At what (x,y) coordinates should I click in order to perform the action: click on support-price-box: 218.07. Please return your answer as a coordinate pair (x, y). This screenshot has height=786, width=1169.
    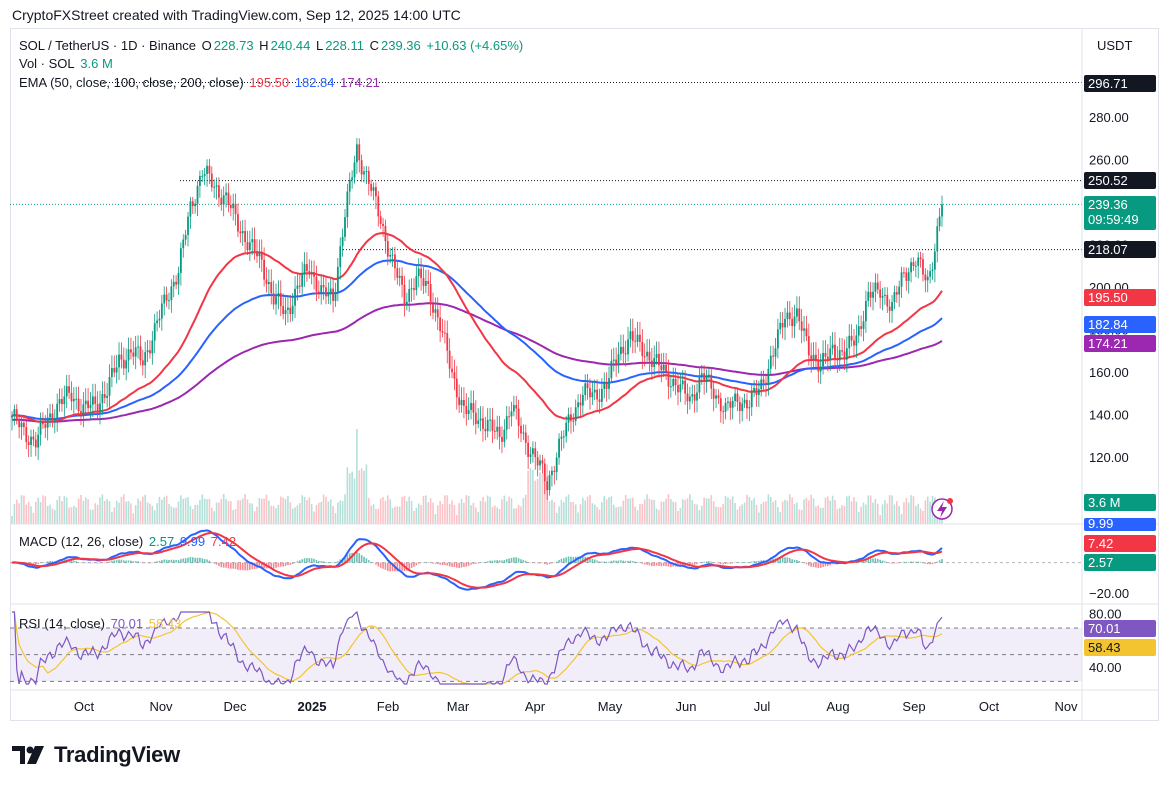
    Looking at the image, I should click on (1120, 249).